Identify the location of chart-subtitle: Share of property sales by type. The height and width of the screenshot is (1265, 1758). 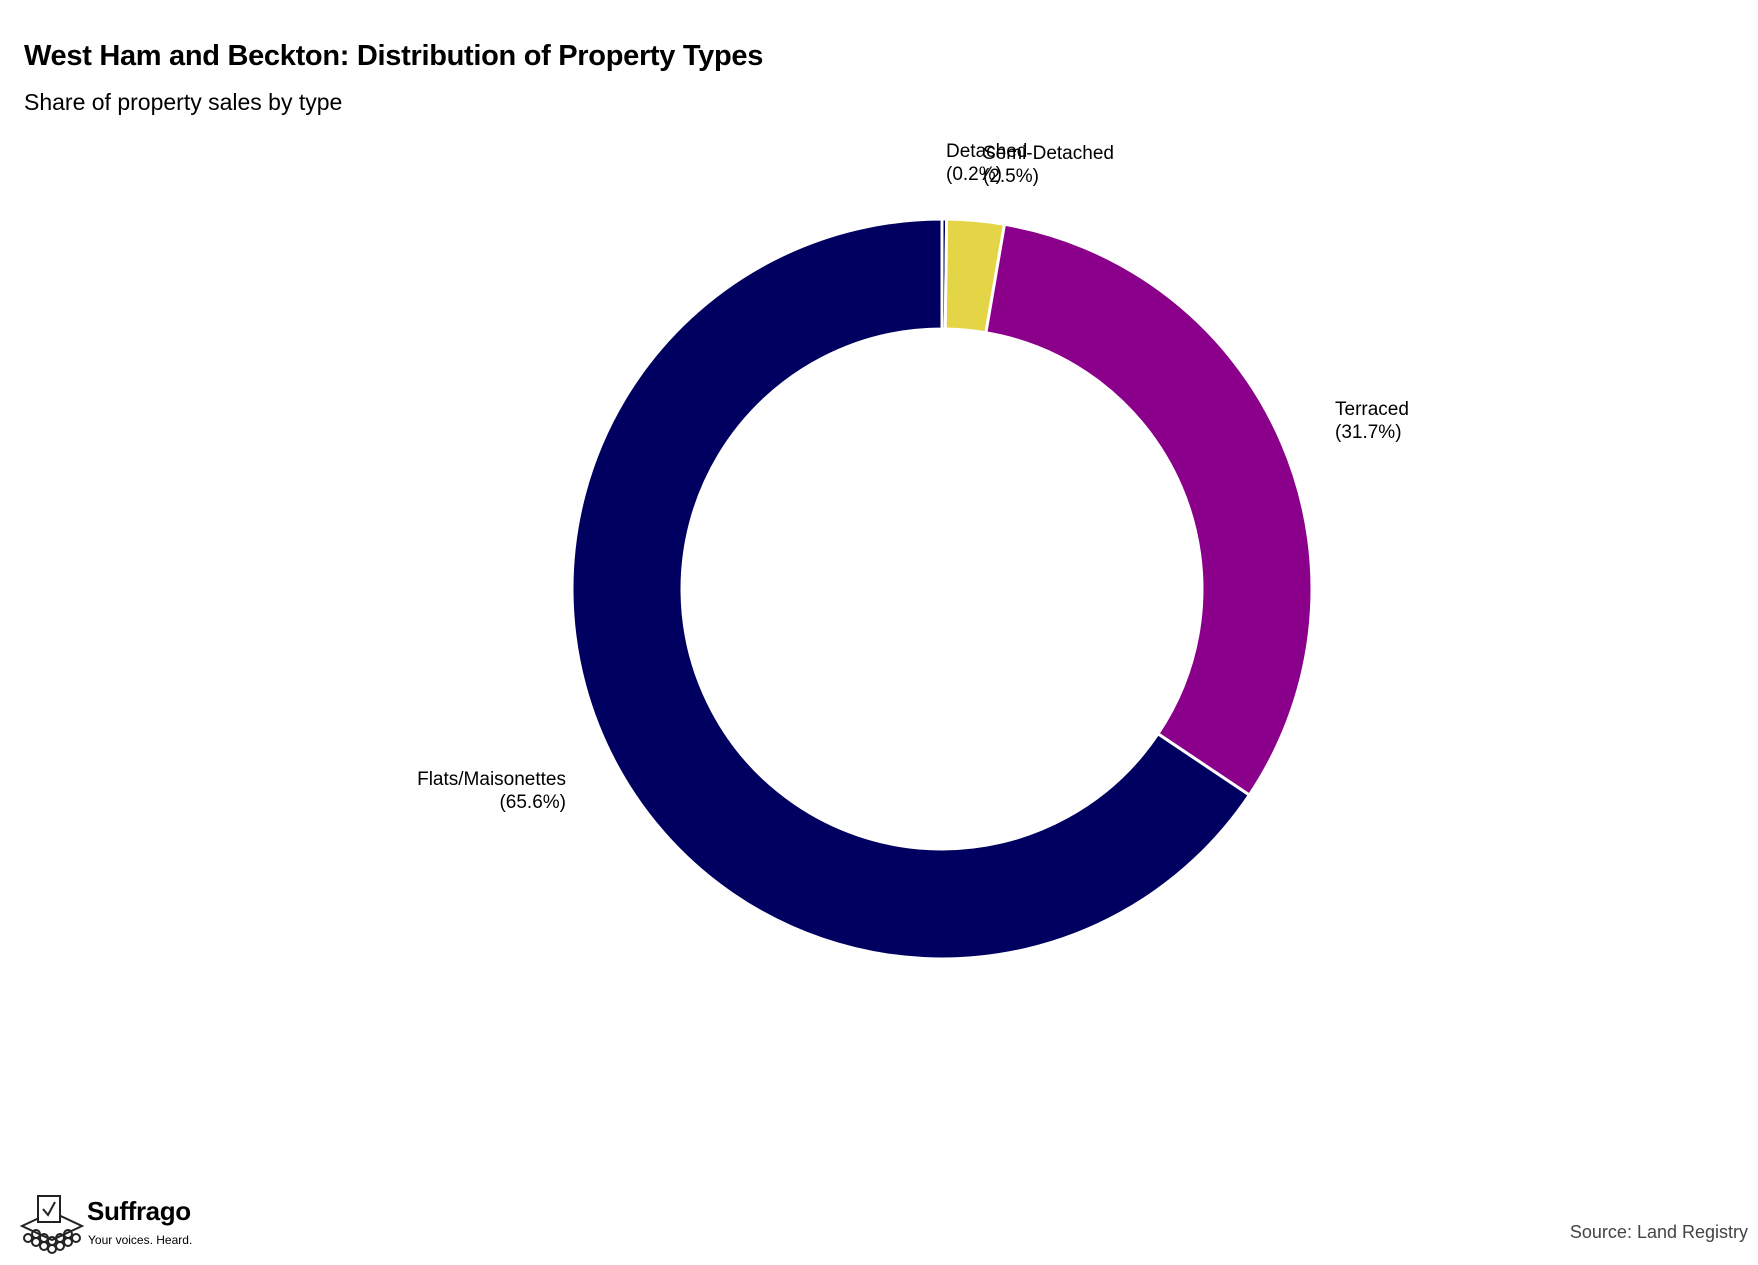
(183, 102).